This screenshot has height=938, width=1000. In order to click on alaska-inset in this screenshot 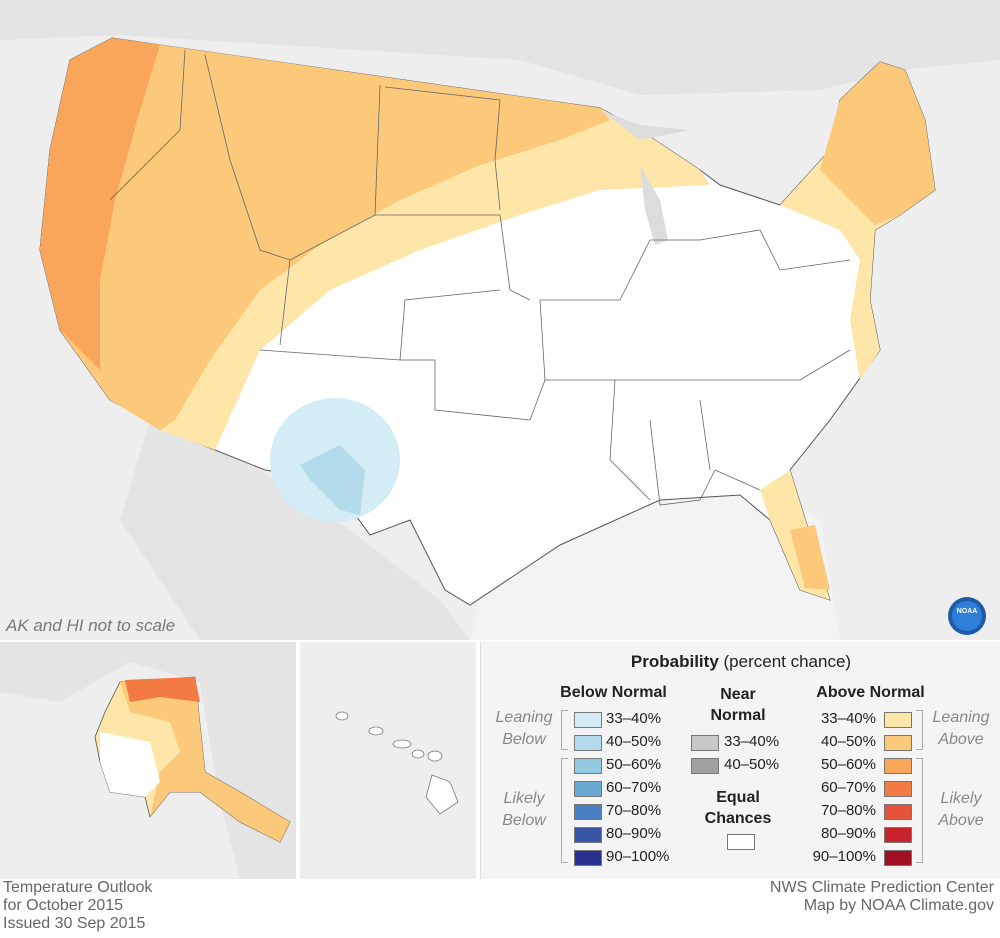, I will do `click(148, 760)`.